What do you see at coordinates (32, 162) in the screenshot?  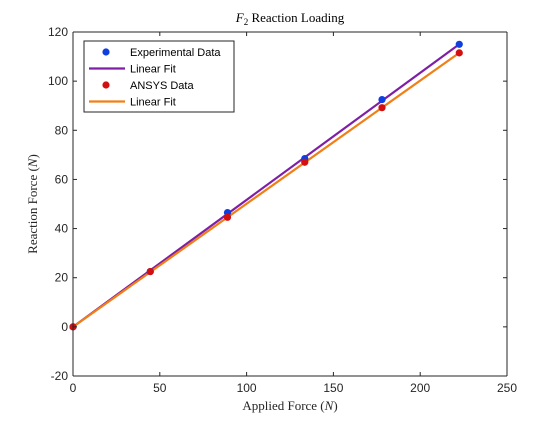 I see `y-axis-title-unit: N` at bounding box center [32, 162].